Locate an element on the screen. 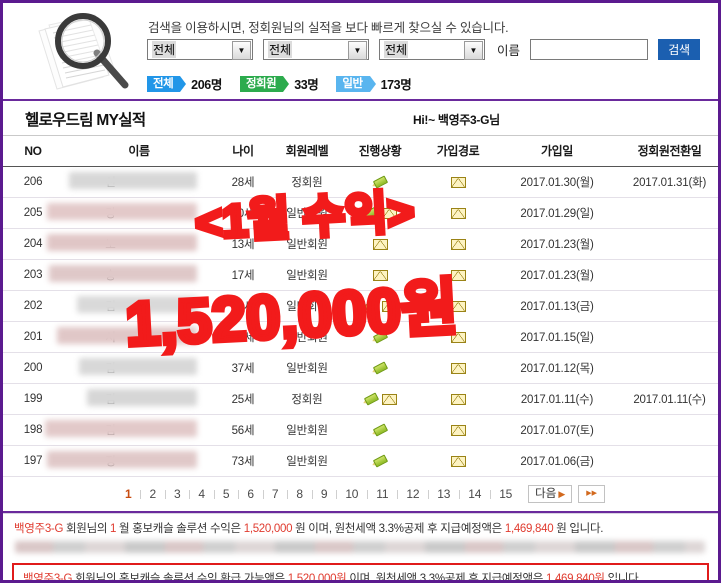 Image resolution: width=721 pixels, height=583 pixels. table-row: 197 정 73세 일반회원 2017.01.06(금) is located at coordinates (360, 461).